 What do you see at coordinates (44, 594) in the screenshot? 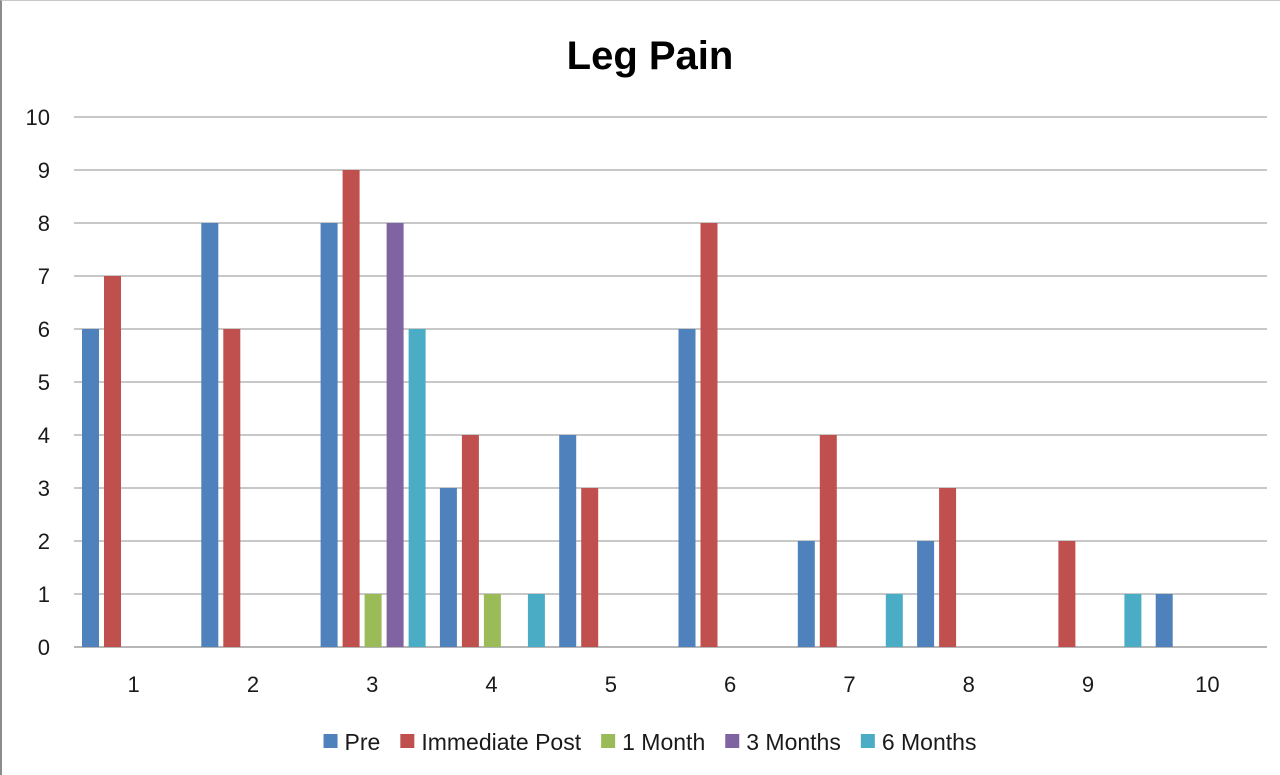
I see `y-tick-label: 1` at bounding box center [44, 594].